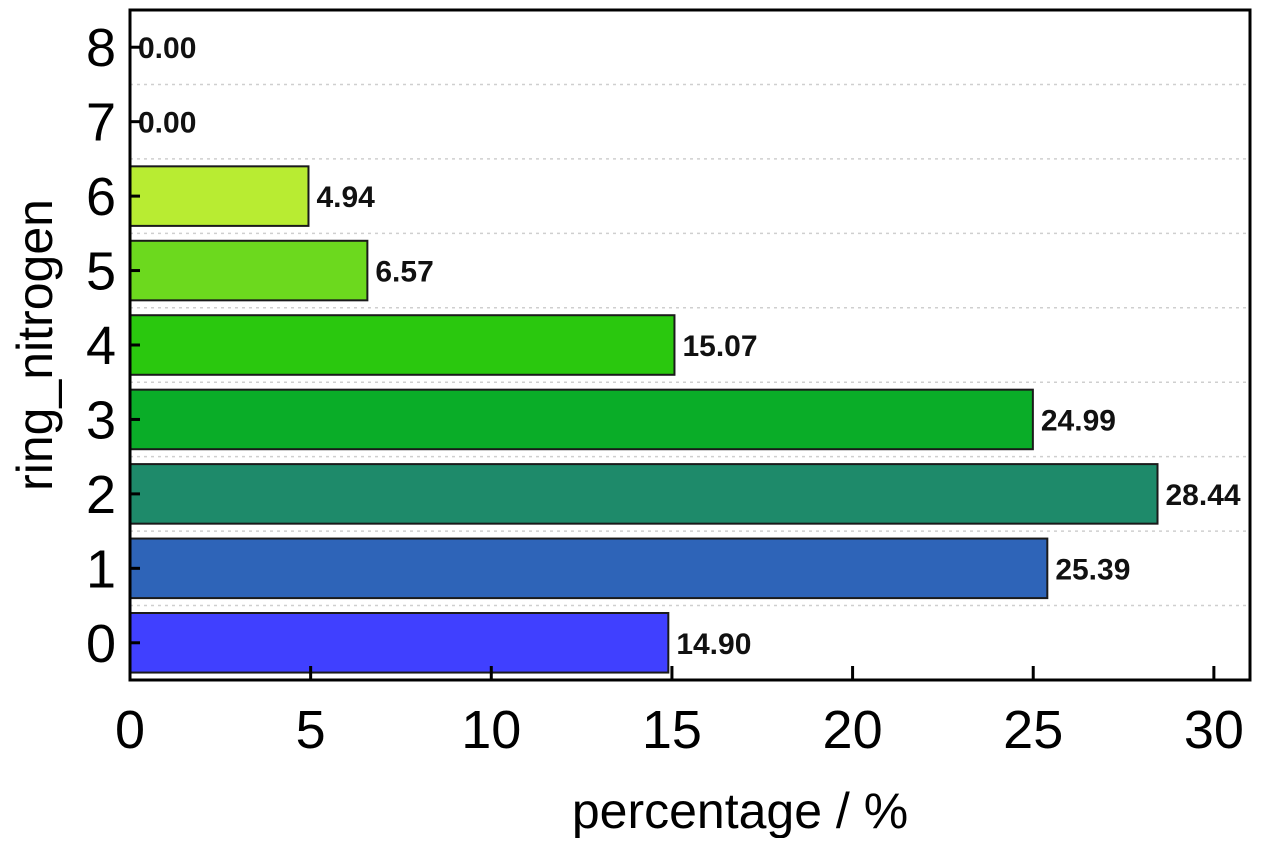  Describe the element at coordinates (101, 569) in the screenshot. I see `y-tick-label-1: 1` at that location.